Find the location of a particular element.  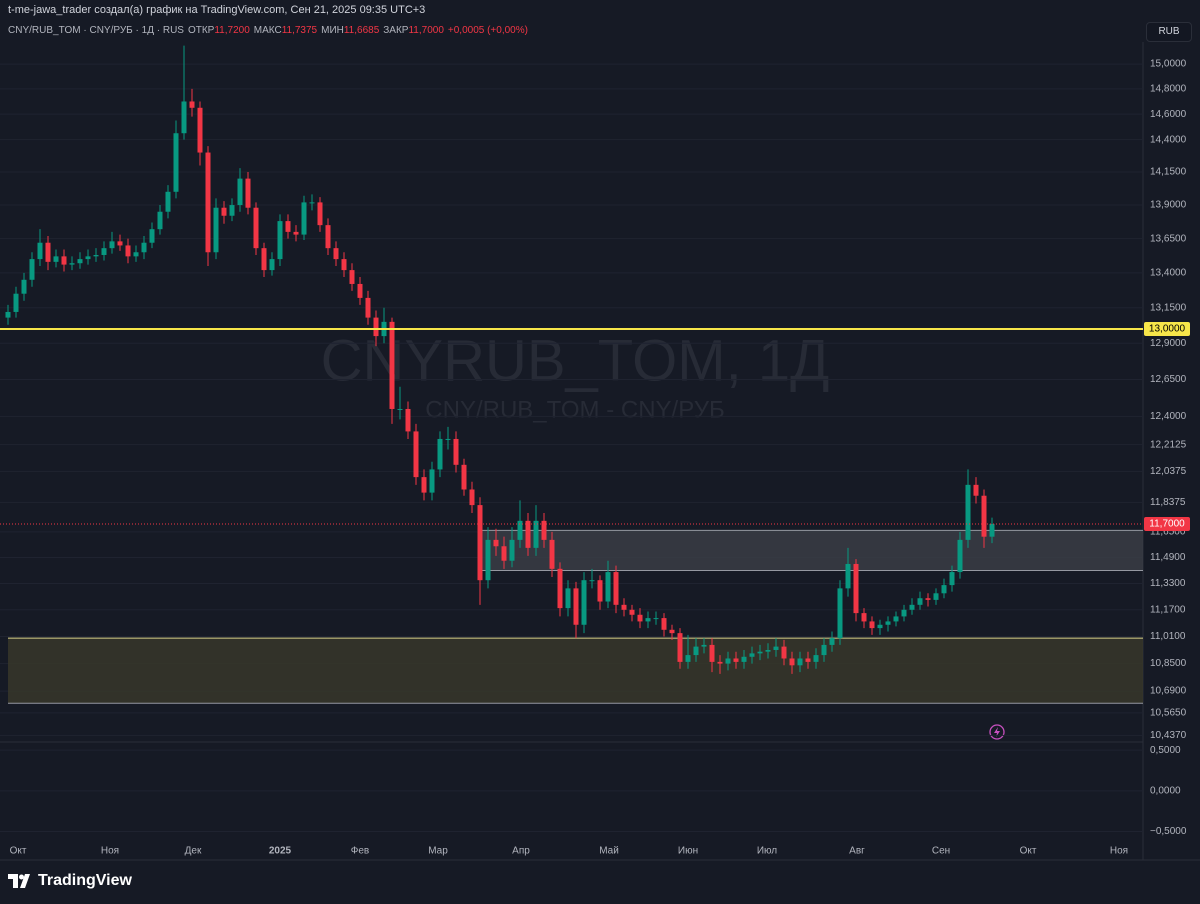

x-tick-label: Авг is located at coordinates (857, 851).